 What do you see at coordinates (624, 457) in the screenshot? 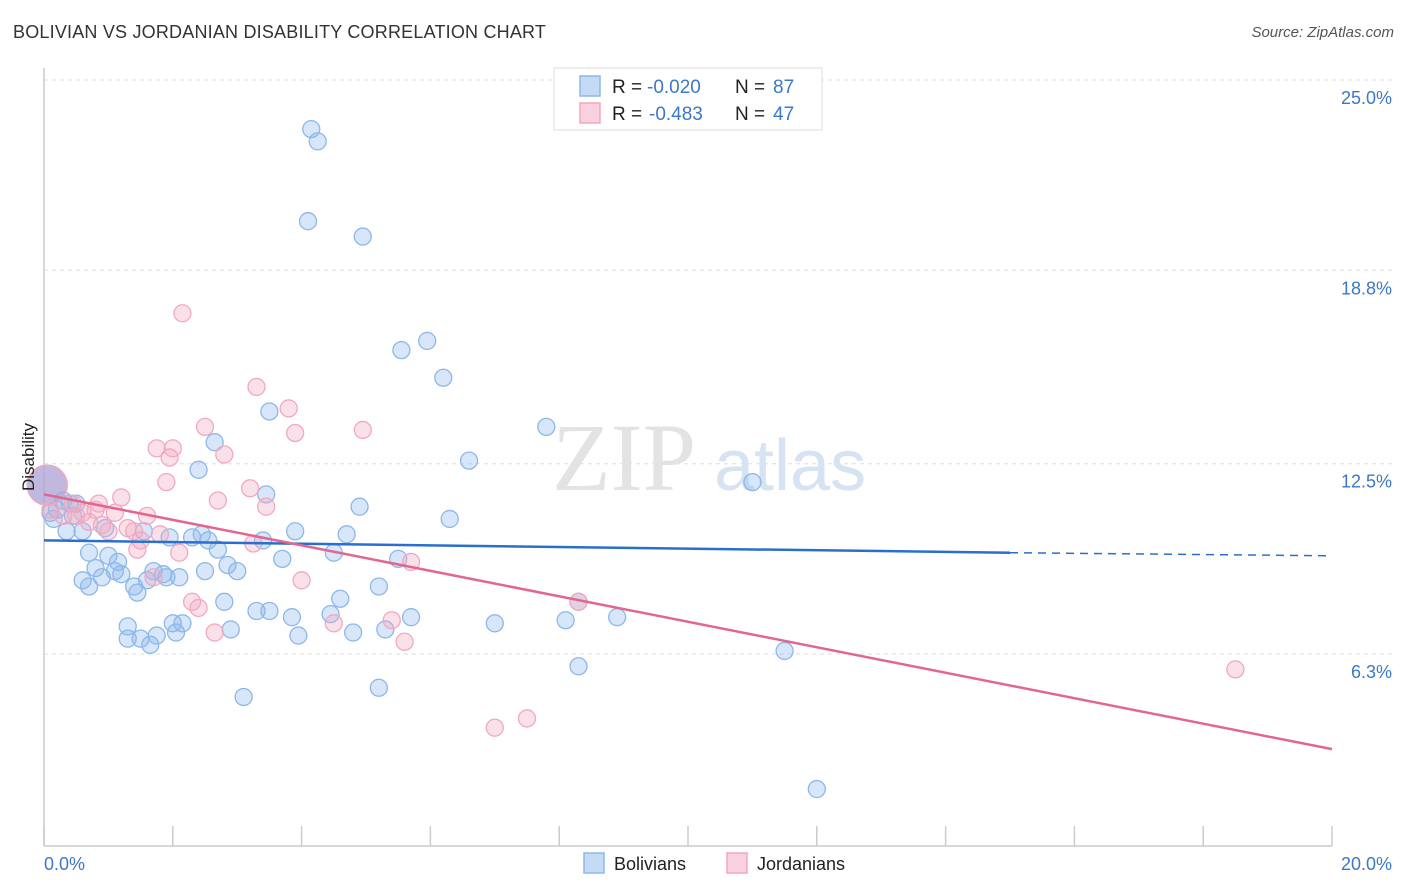
I see `watermark-zip: ZIP` at bounding box center [624, 457].